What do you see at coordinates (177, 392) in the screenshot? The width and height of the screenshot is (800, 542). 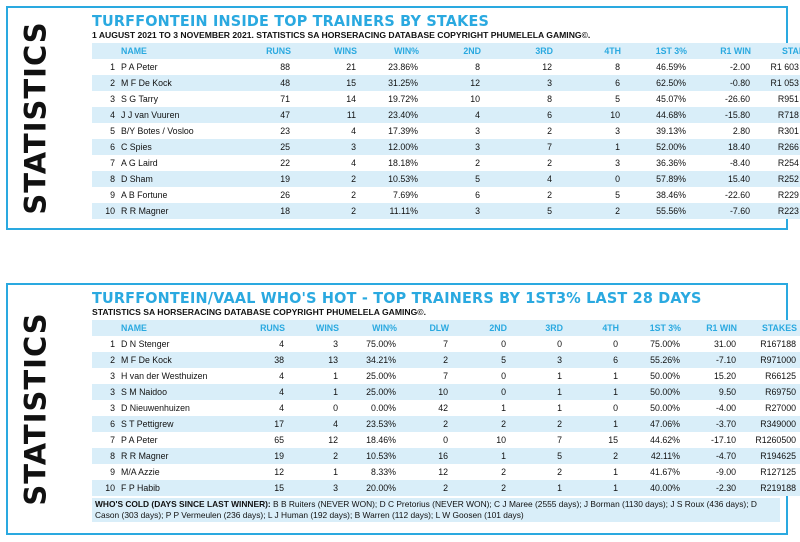 I see `trainer-name-cell: S M Naidoo` at bounding box center [177, 392].